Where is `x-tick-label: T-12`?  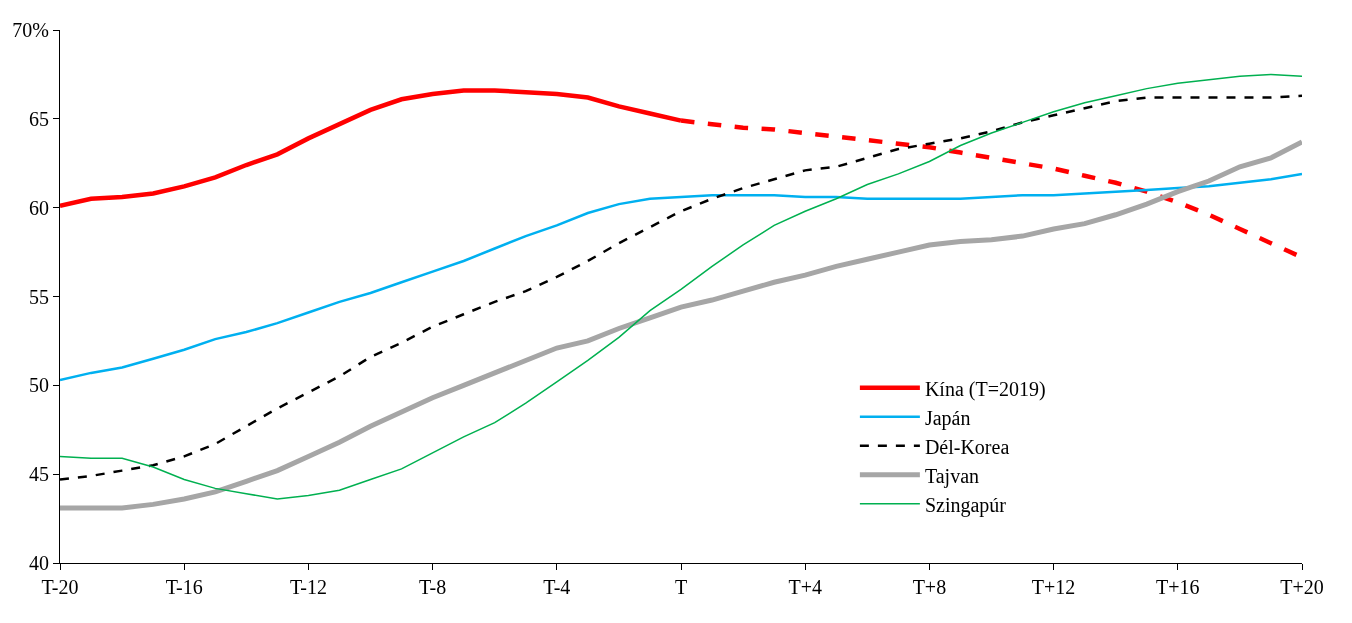 x-tick-label: T-12 is located at coordinates (308, 587).